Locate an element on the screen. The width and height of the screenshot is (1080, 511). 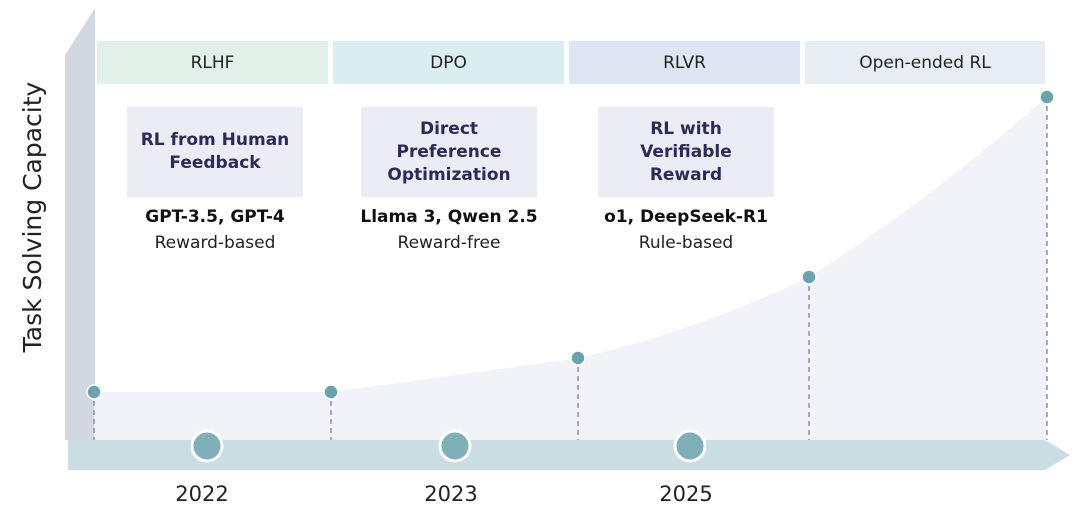
models-rlvr: o1, DeepSeek-R1 is located at coordinates (686, 217).